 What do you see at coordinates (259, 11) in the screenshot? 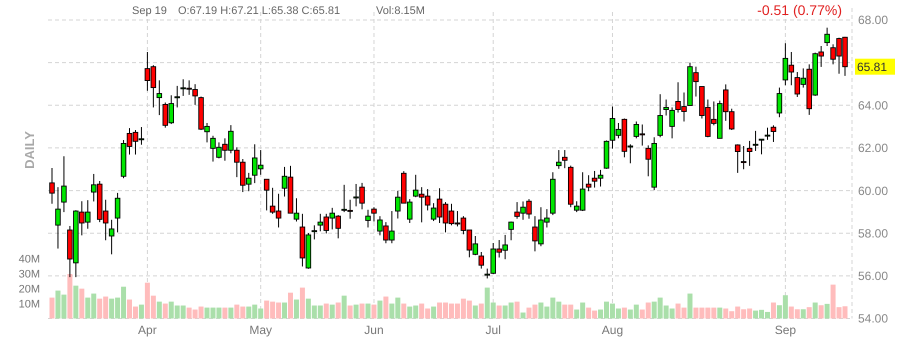
I see `text: O:67.19 H:67.21 L:65.38 C:65.81` at bounding box center [259, 11].